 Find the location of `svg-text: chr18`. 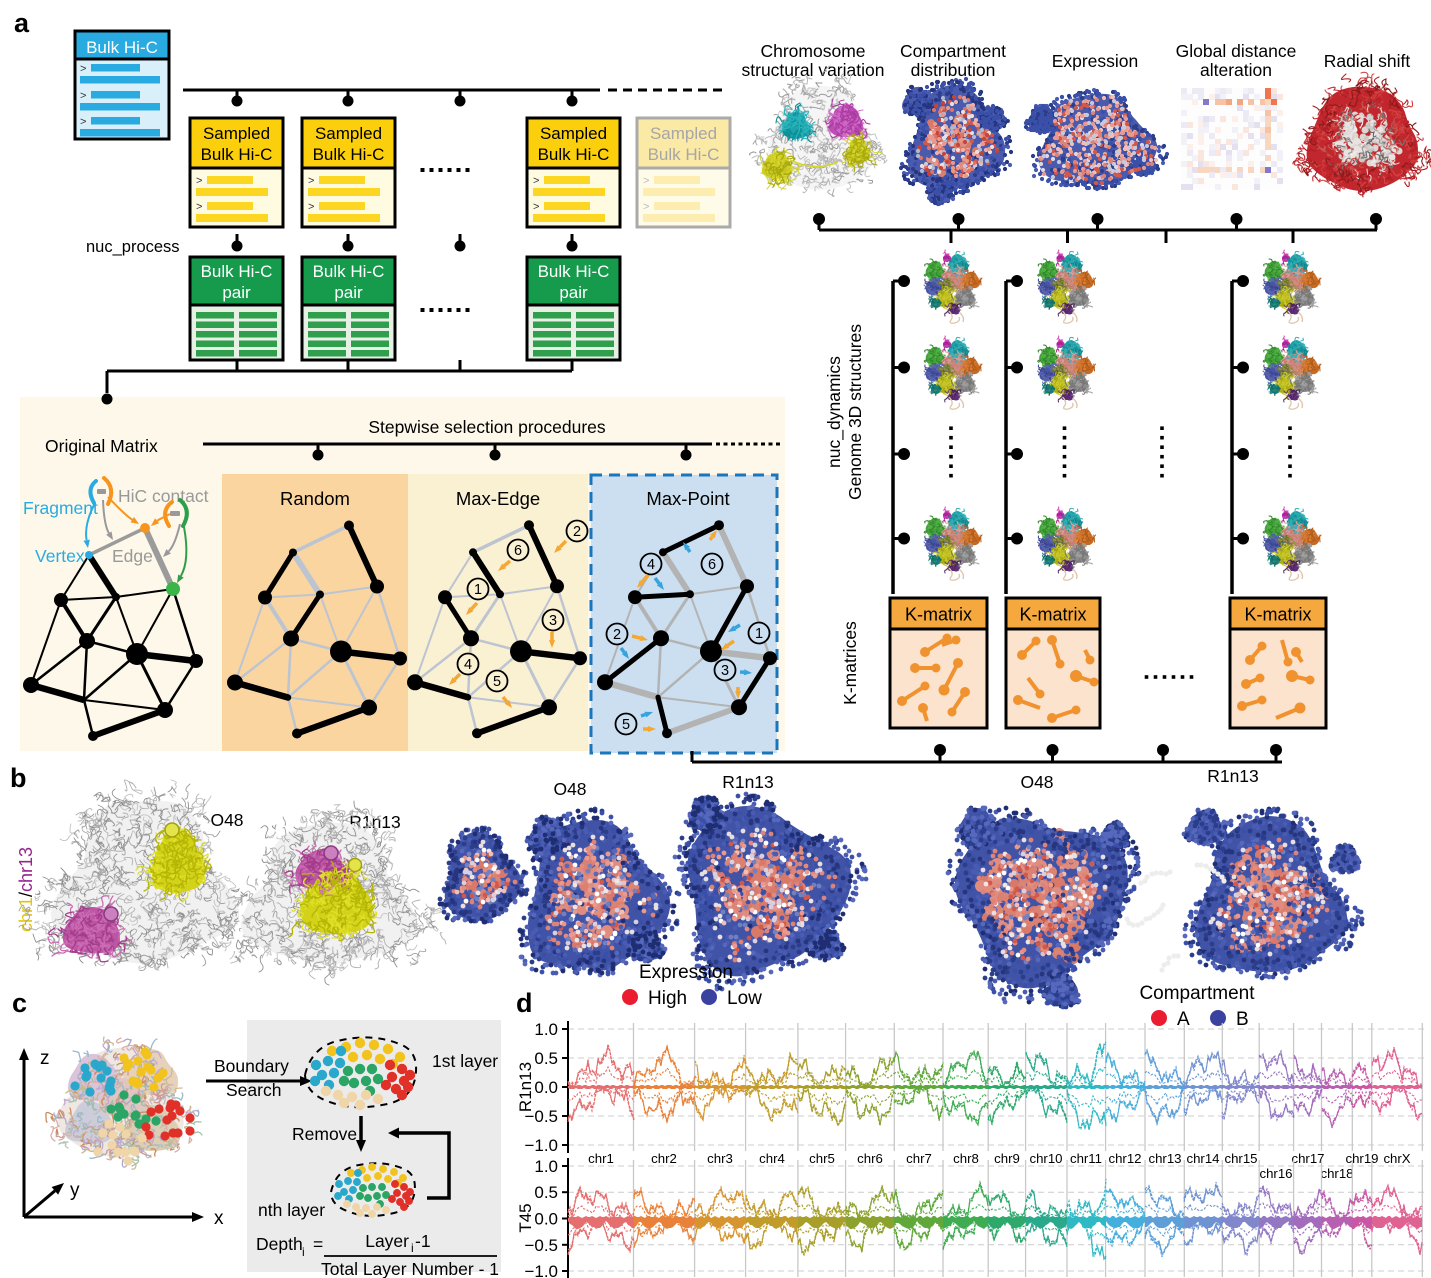

svg-text: chr18 is located at coordinates (1337, 1173).